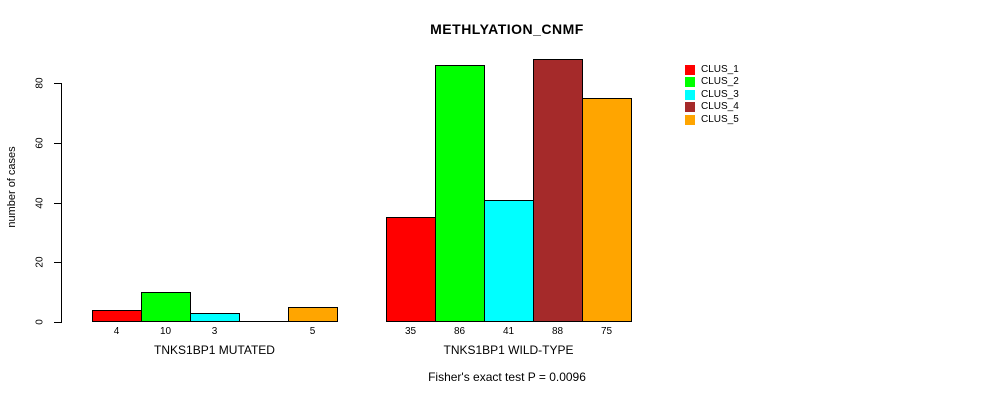 This screenshot has width=990, height=400. Describe the element at coordinates (720, 107) in the screenshot. I see `legend-label: CLUS_4` at that location.